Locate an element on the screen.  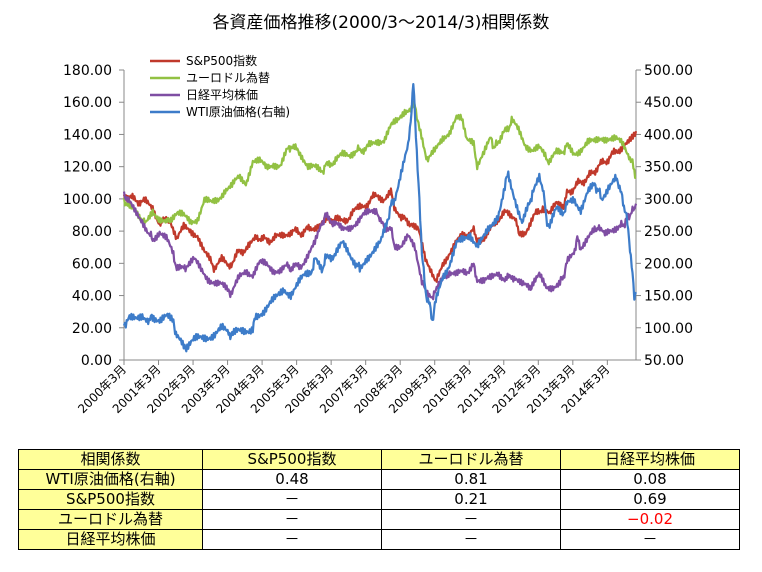
y-tick-label-right: 100.00 is located at coordinates (668, 329).